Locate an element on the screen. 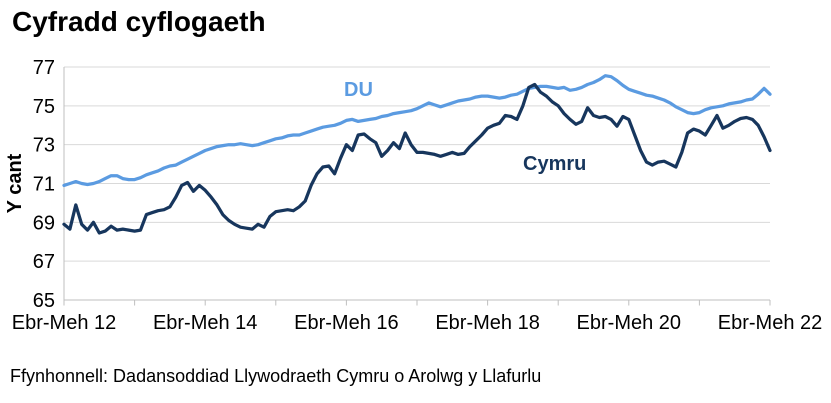 The height and width of the screenshot is (403, 831). x-tick-label: Ebr-Meh 14 is located at coordinates (205, 323).